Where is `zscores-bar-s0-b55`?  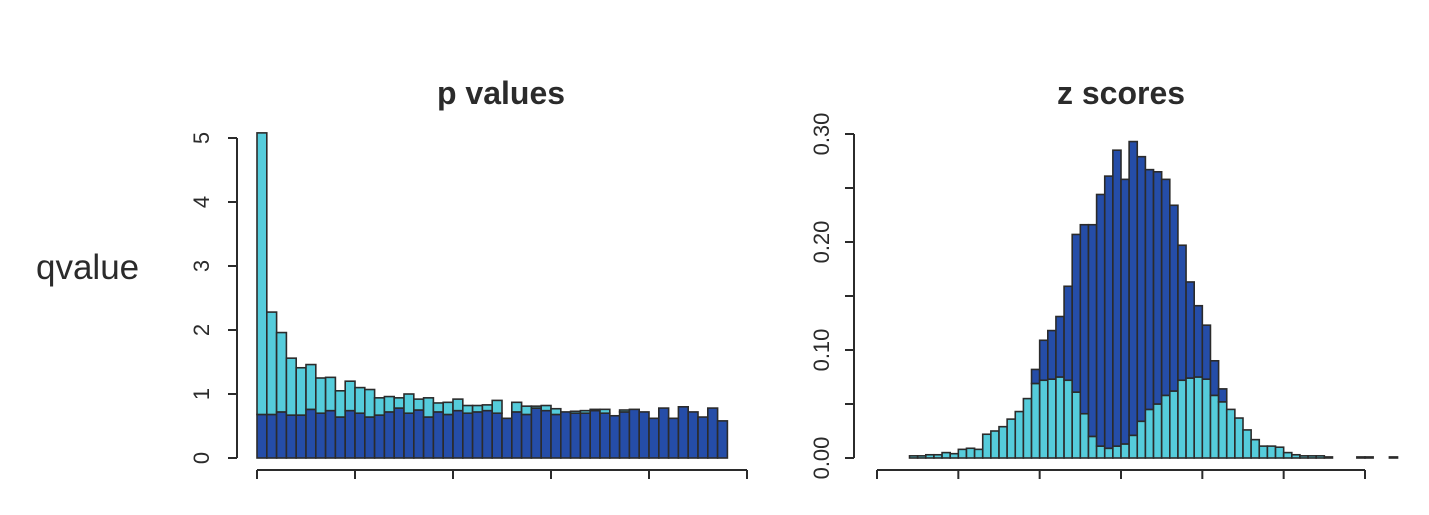 zscores-bar-s0-b55 is located at coordinates (1361, 457).